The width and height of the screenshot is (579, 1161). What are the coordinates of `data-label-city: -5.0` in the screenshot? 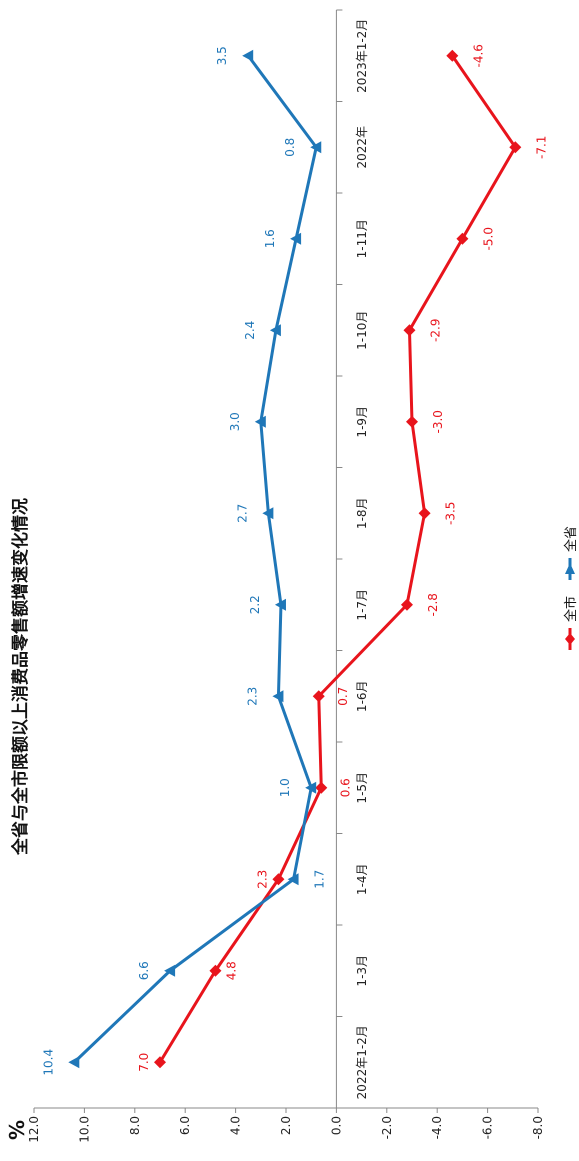 It's located at (488, 238).